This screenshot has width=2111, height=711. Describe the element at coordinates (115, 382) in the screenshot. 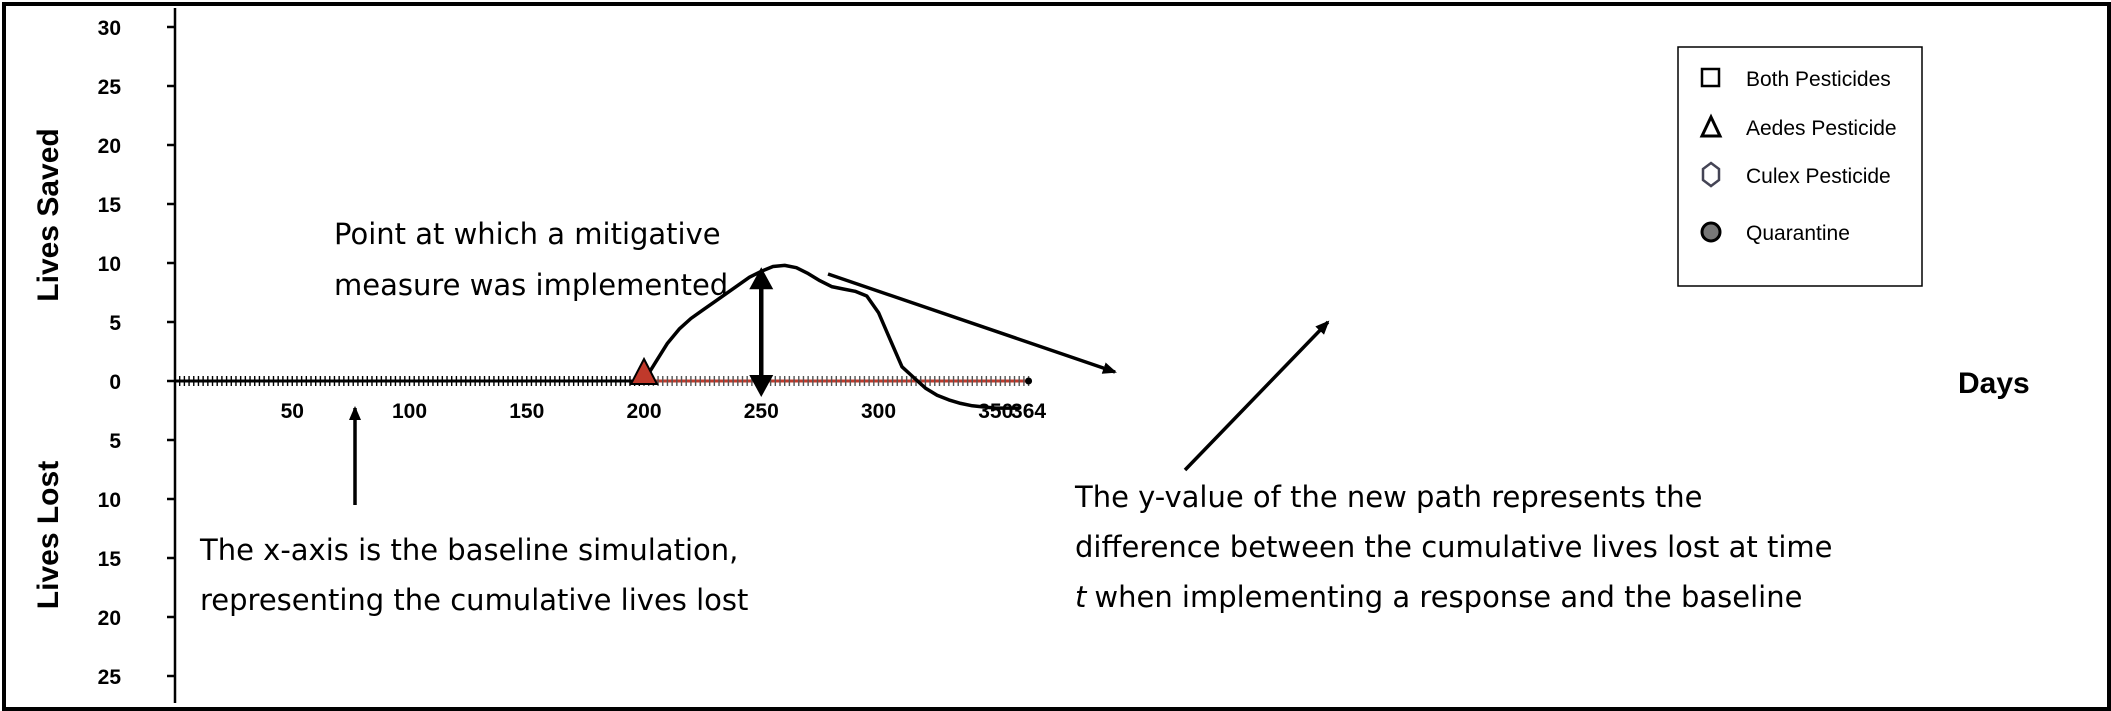

I see `y-tick-label: 0` at that location.